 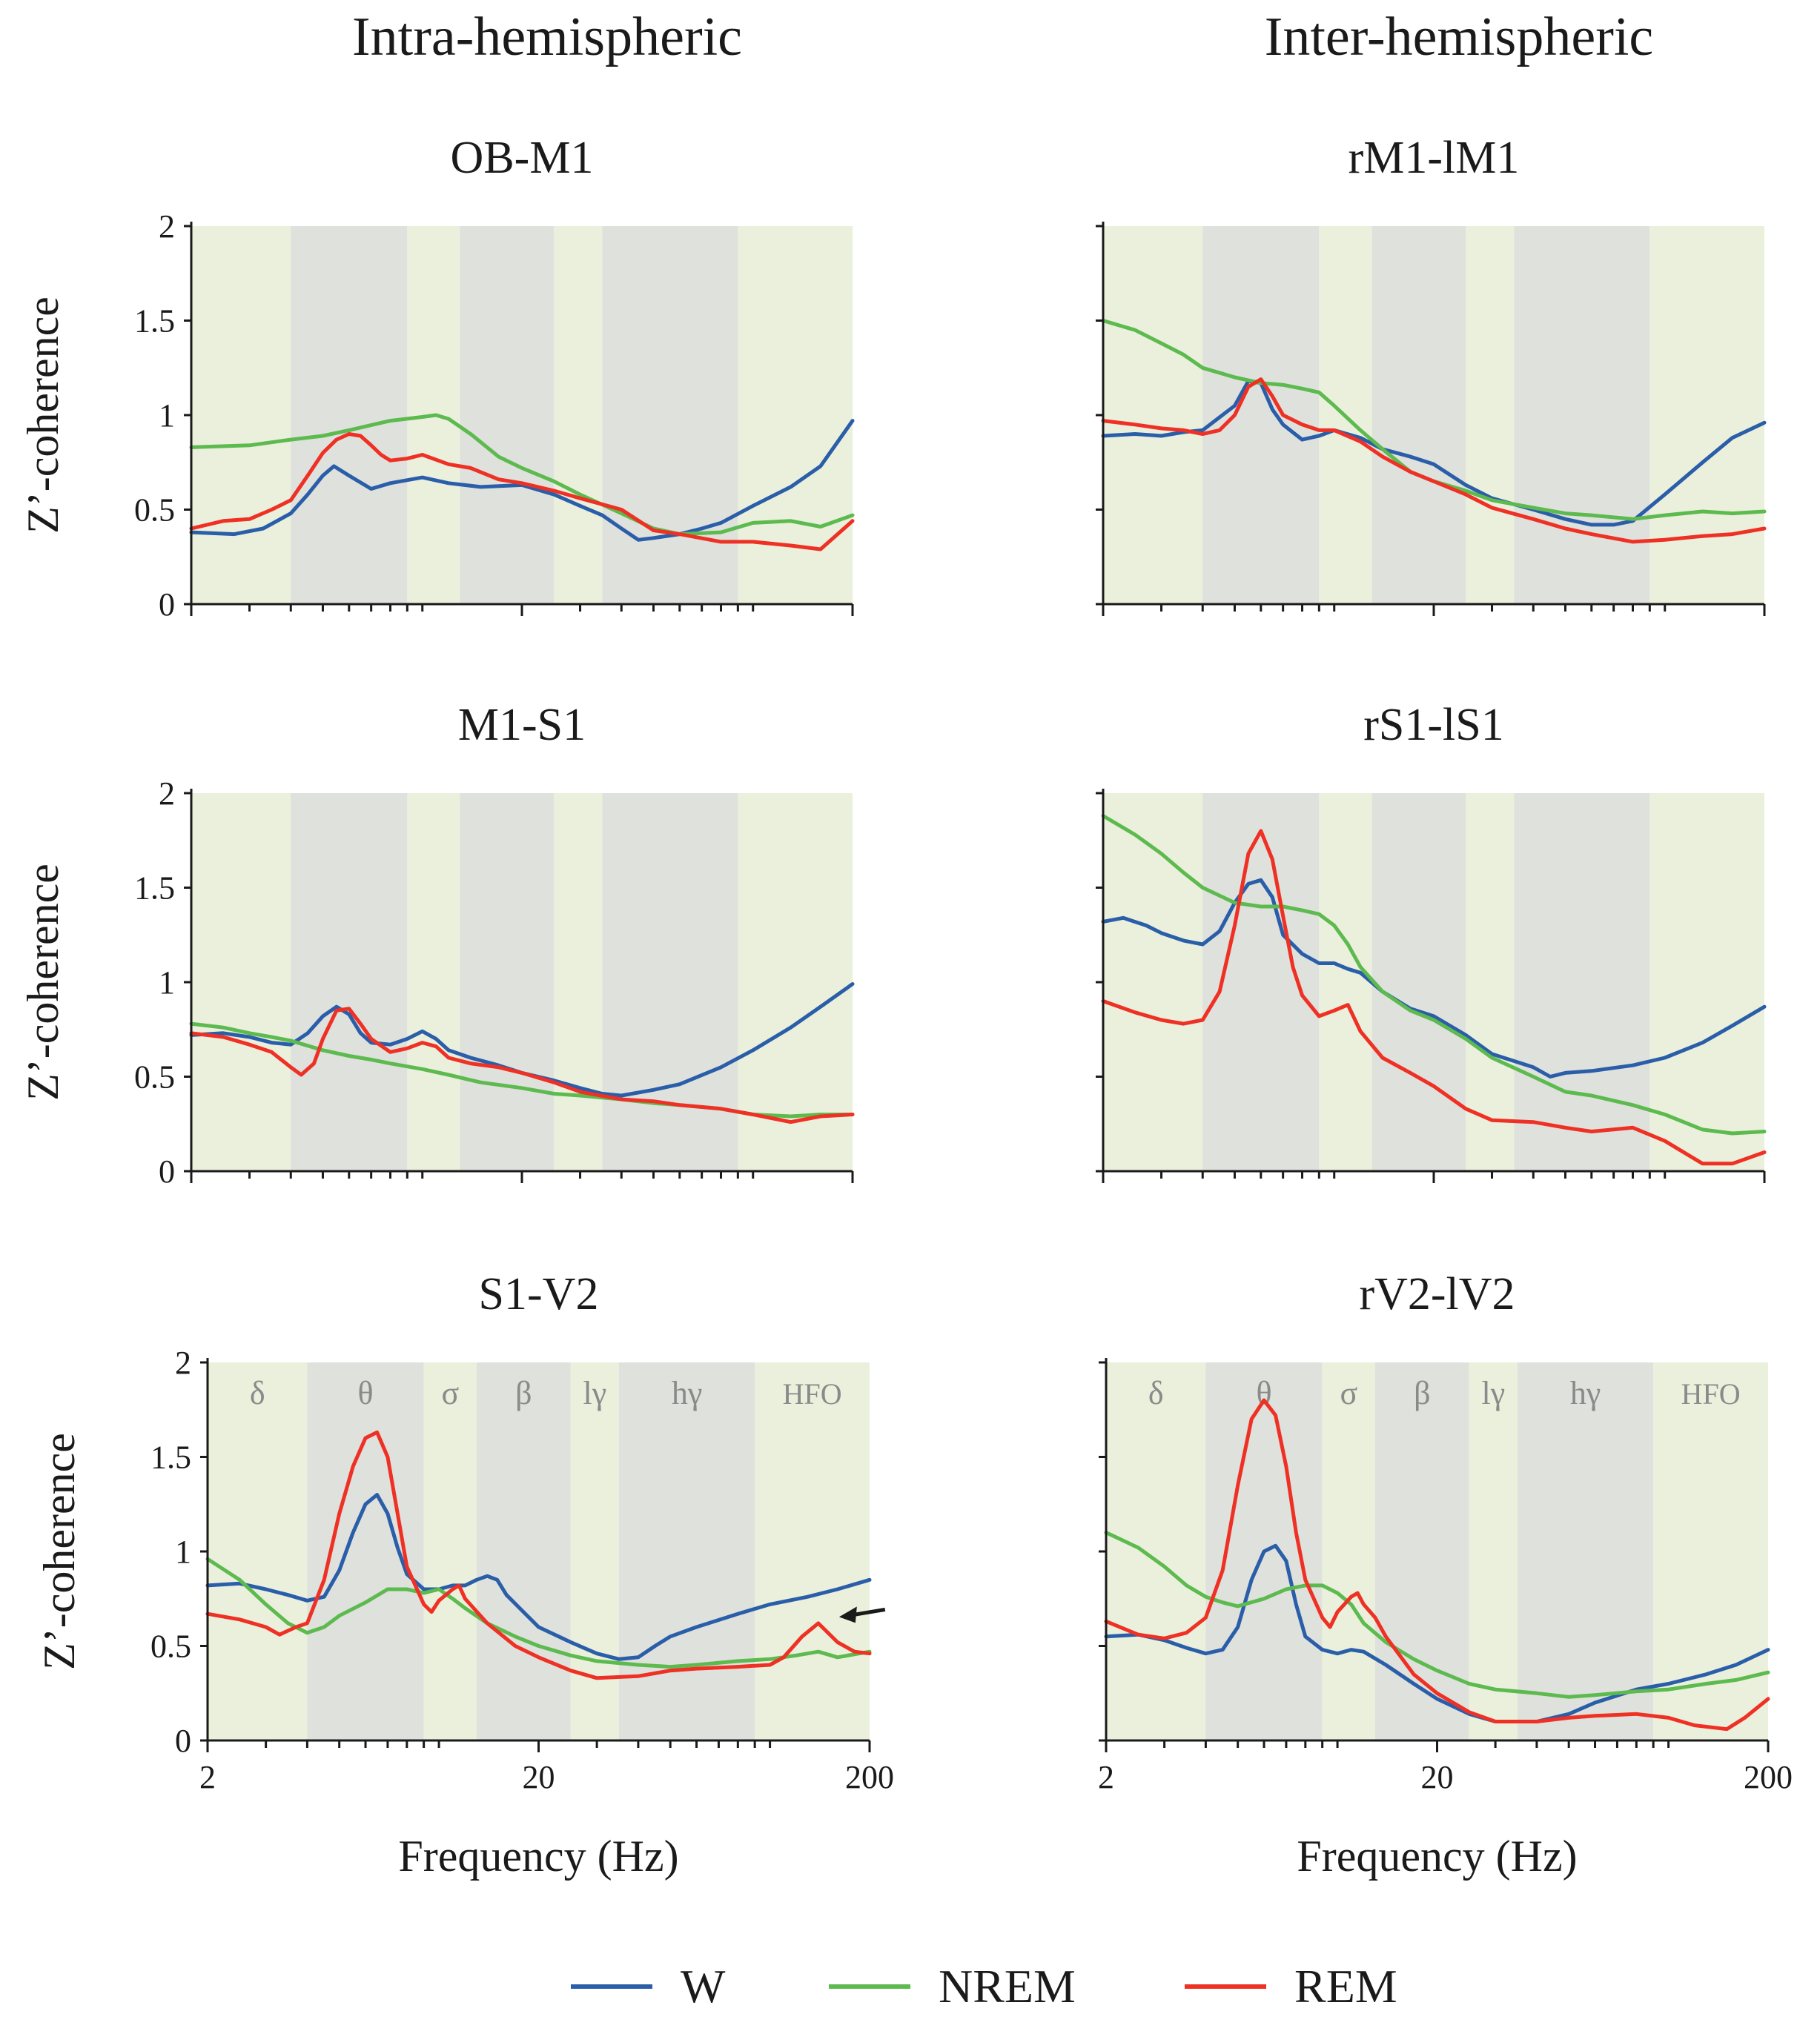 I want to click on x-tick-label: 20, so click(x=539, y=1777).